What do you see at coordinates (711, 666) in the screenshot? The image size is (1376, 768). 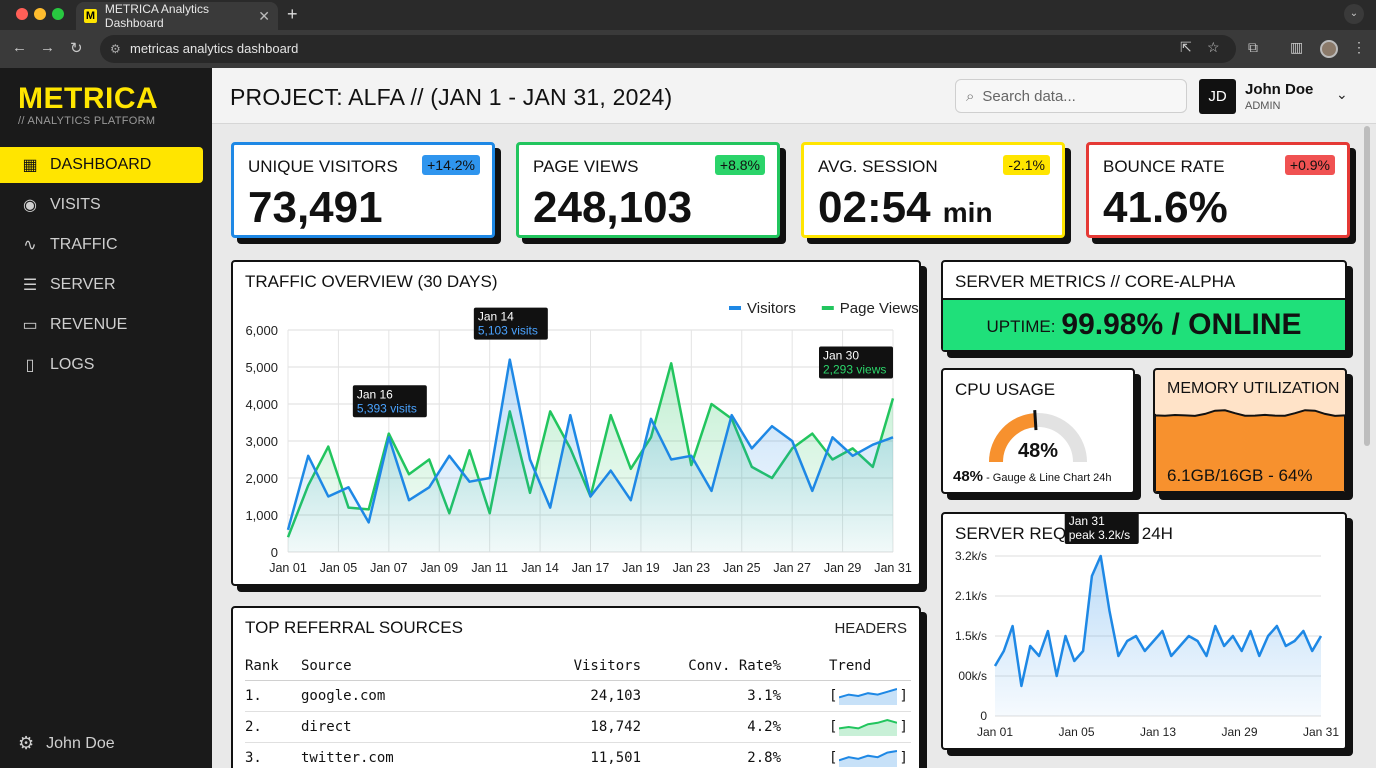 I see `column-header-conv-rate: Conv. Rate%` at bounding box center [711, 666].